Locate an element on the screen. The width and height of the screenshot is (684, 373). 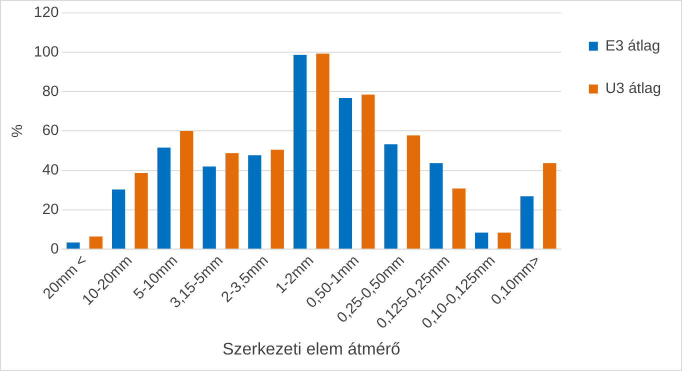
y-tick-label: 60 is located at coordinates (50, 131).